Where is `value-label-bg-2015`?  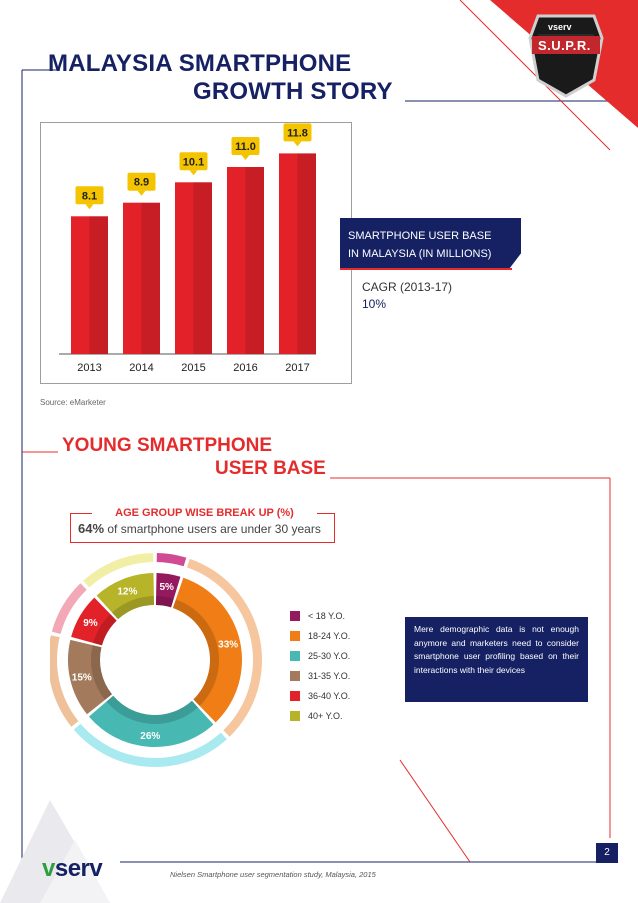
value-label-bg-2015 is located at coordinates (193, 161).